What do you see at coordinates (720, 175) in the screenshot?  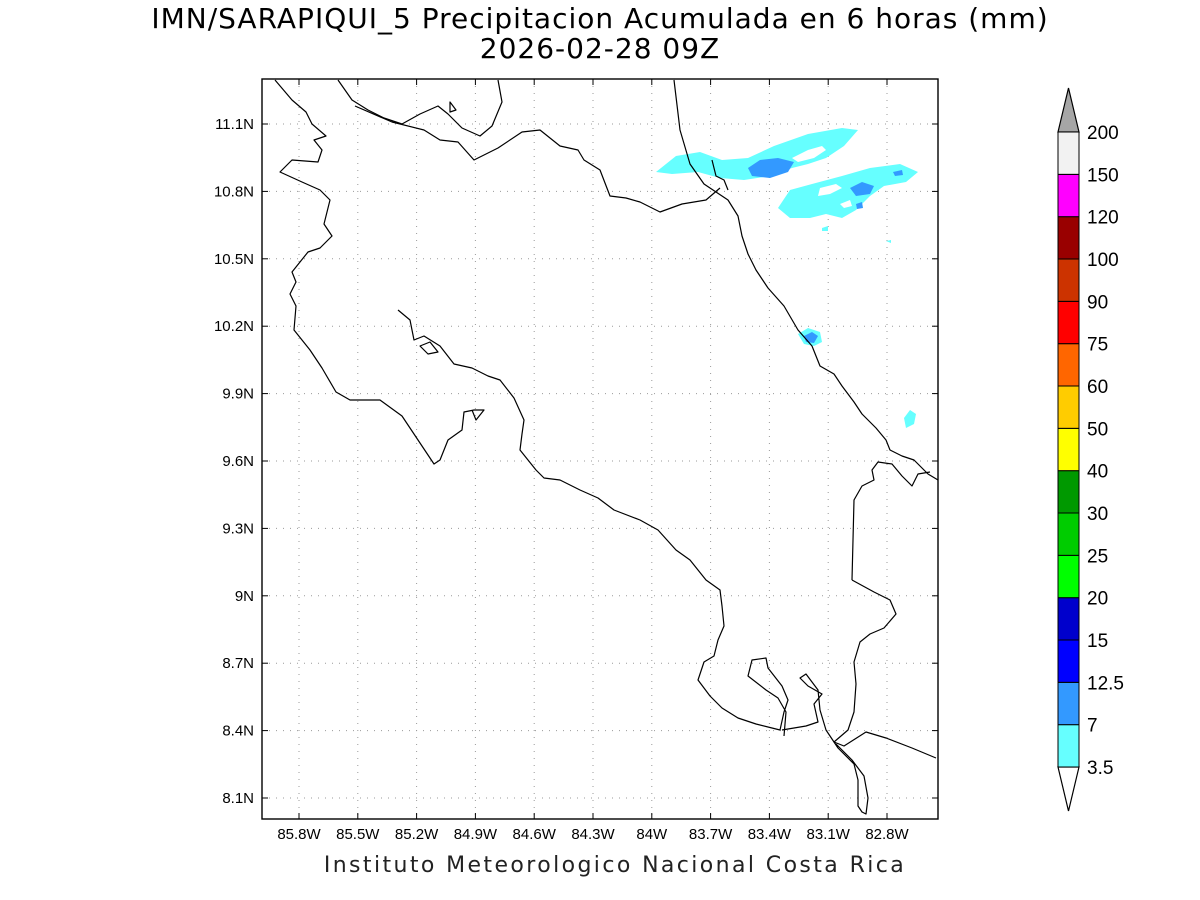 I see `river-san-juan-delta` at bounding box center [720, 175].